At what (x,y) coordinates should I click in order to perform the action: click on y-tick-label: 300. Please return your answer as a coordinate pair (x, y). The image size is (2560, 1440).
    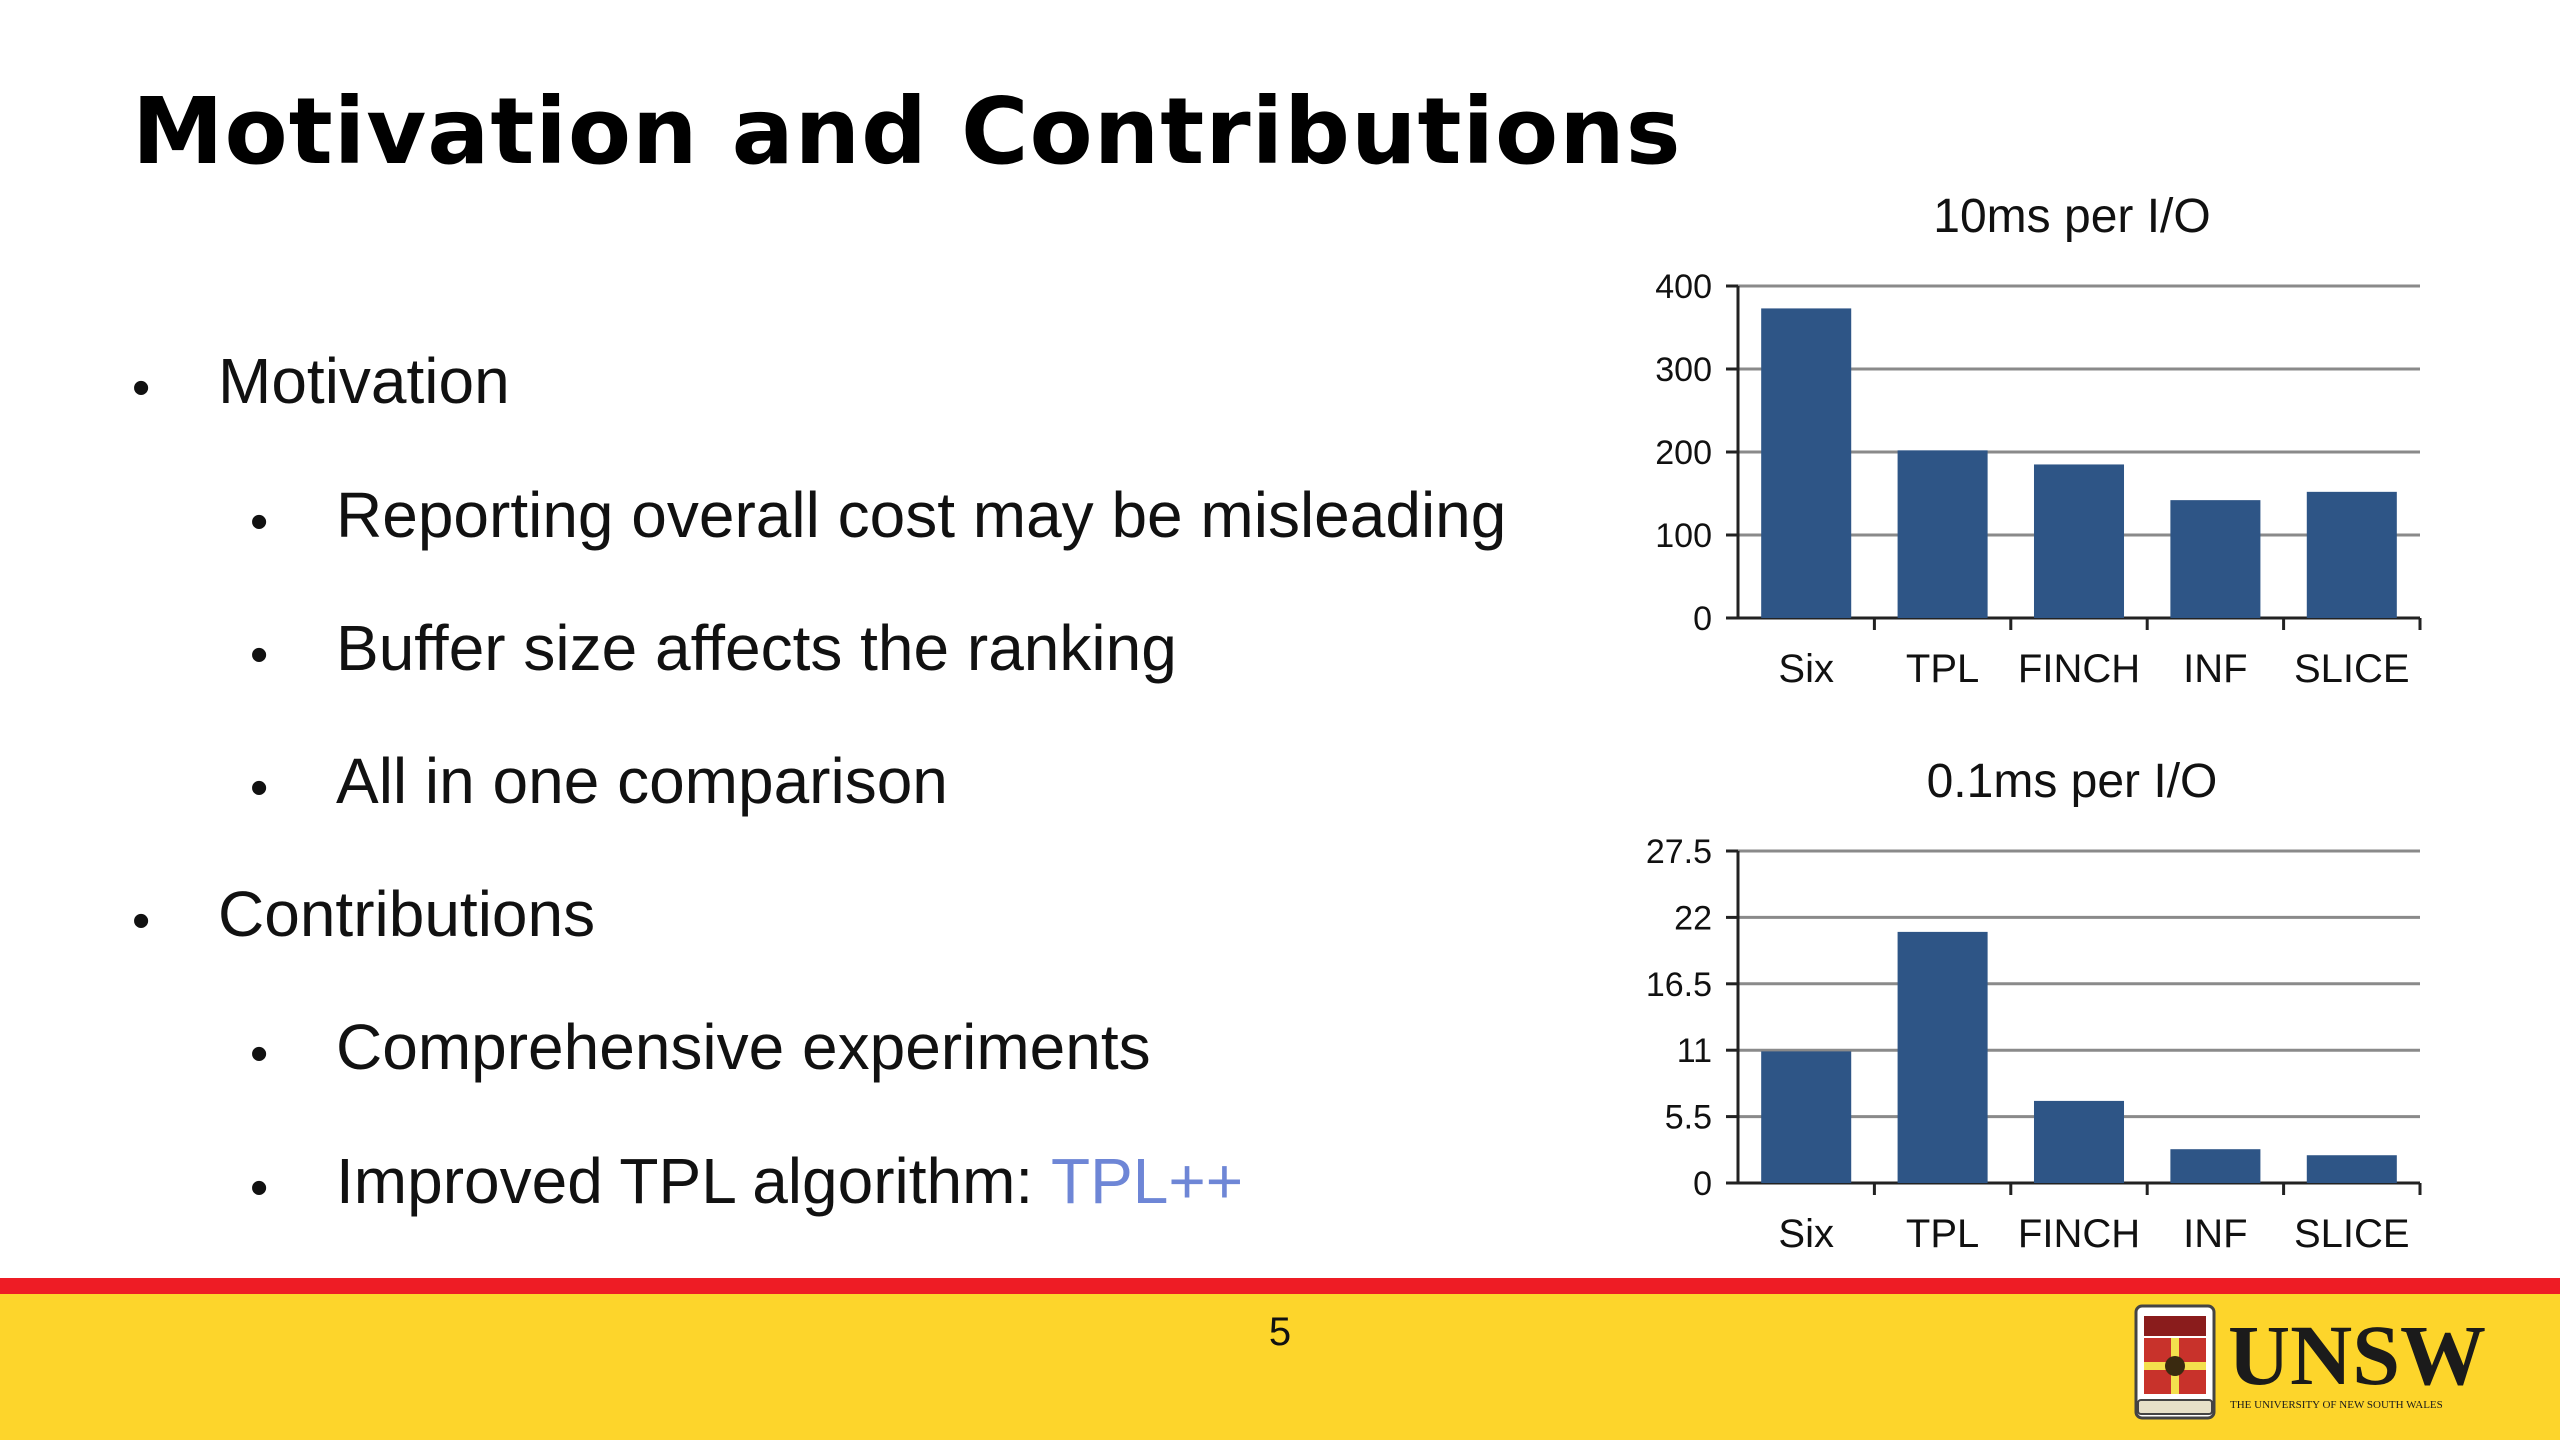
    Looking at the image, I should click on (1683, 370).